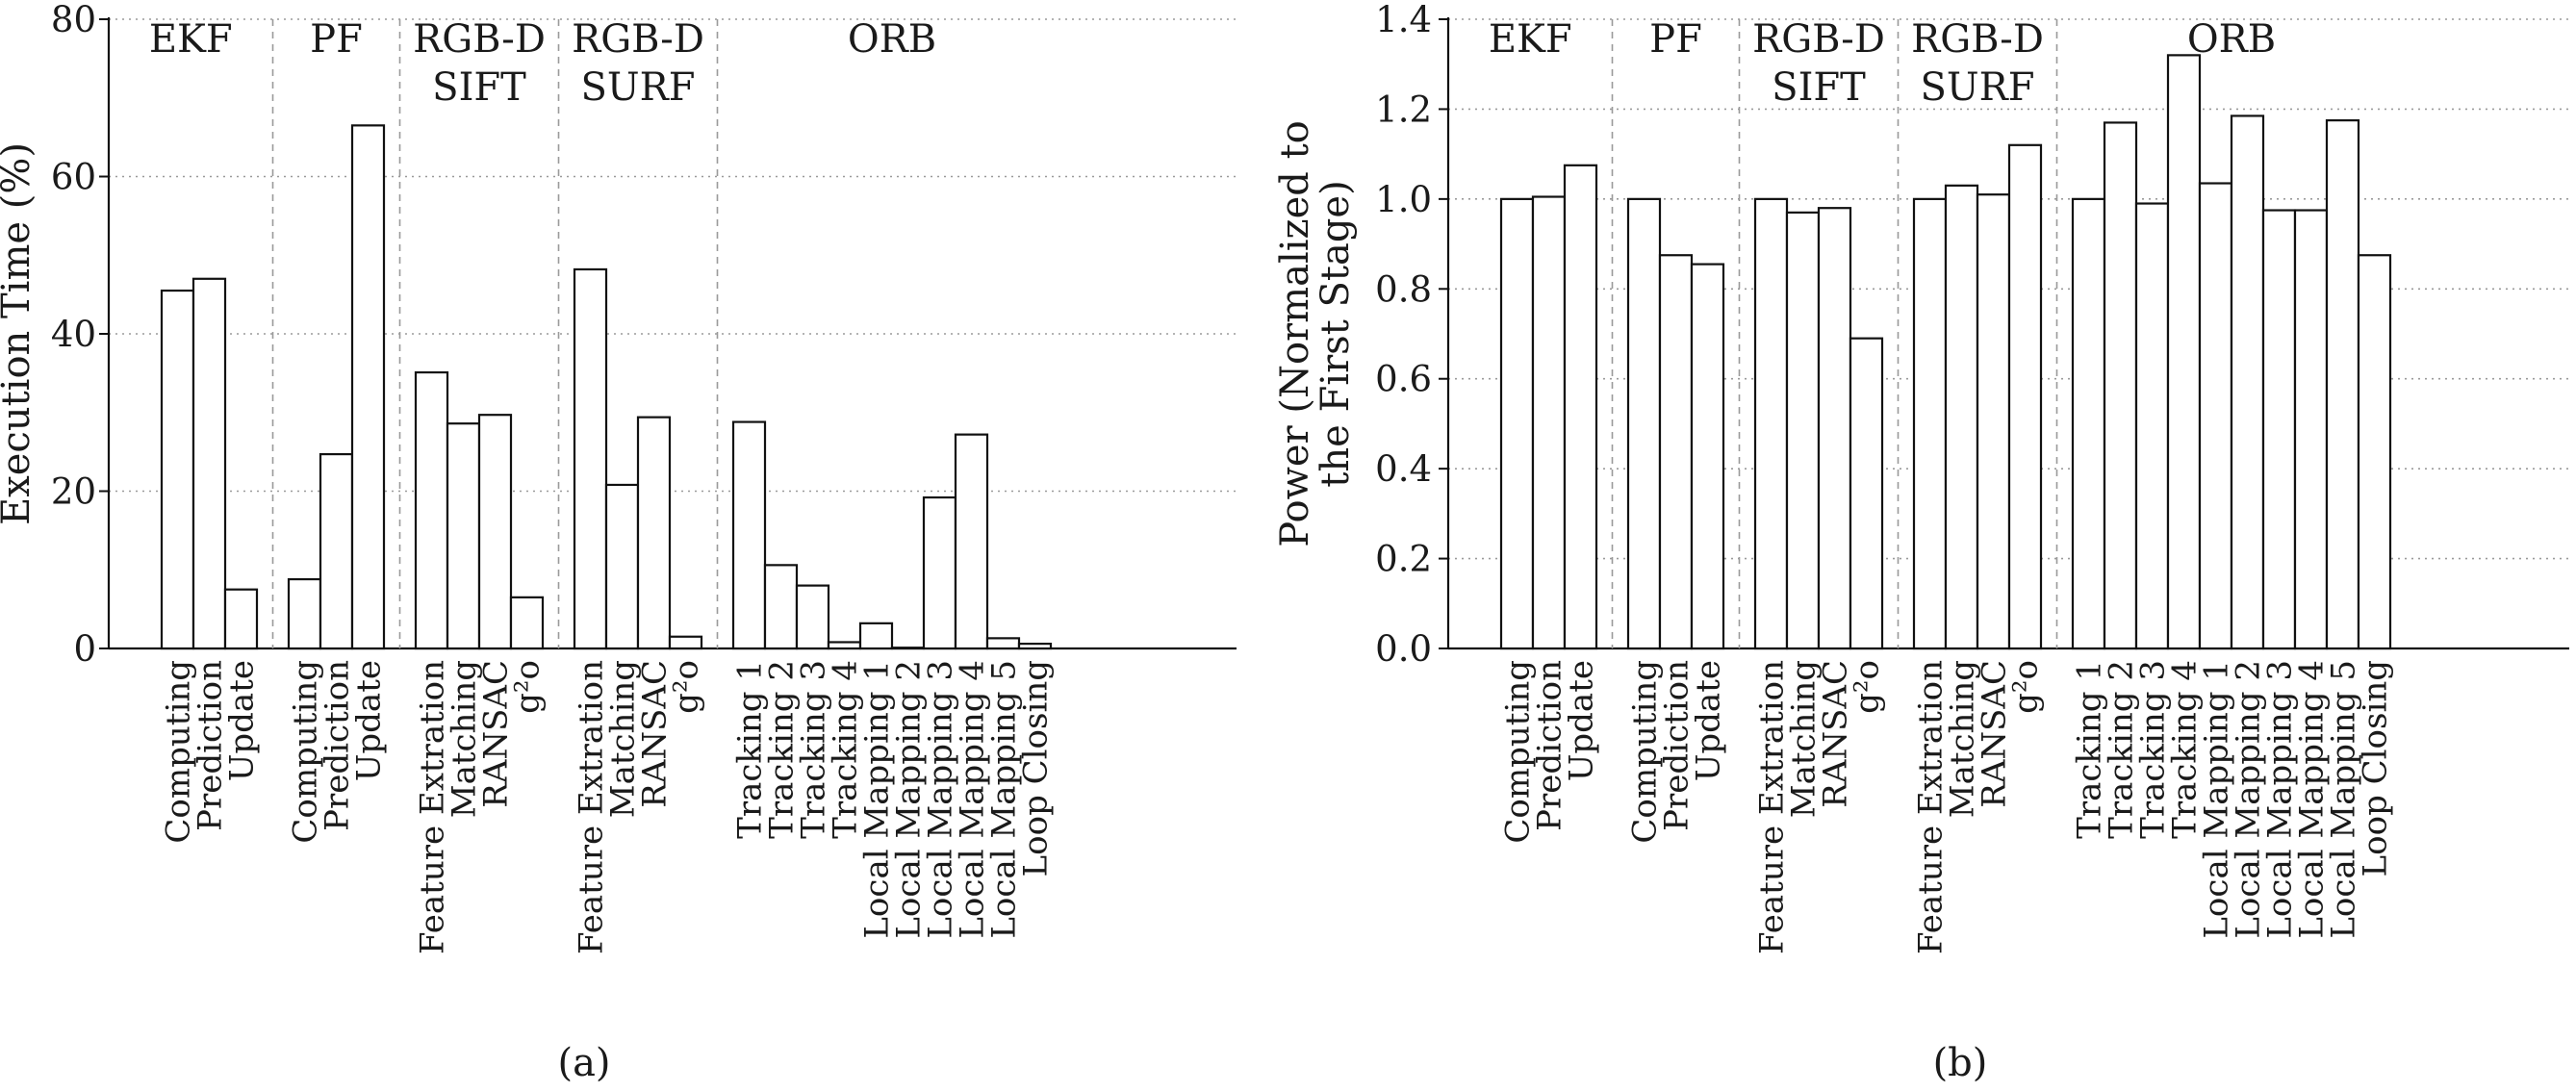 Image resolution: width=2576 pixels, height=1092 pixels. I want to click on x-tick-label: Local Mapping 1, so click(877, 799).